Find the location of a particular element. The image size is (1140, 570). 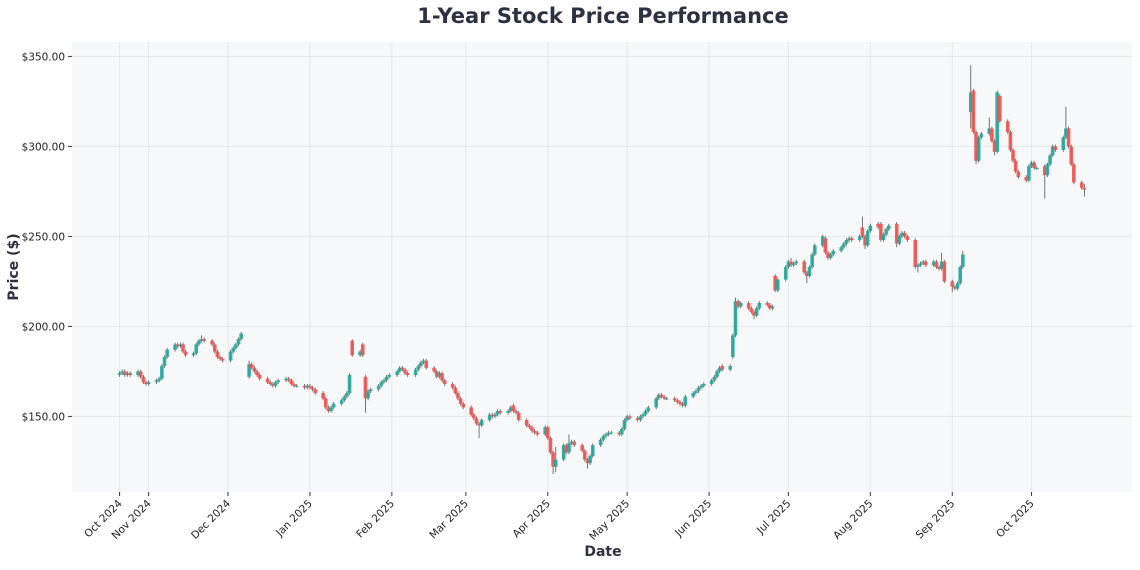

y-tick-label: $150.00 is located at coordinates (43, 417).